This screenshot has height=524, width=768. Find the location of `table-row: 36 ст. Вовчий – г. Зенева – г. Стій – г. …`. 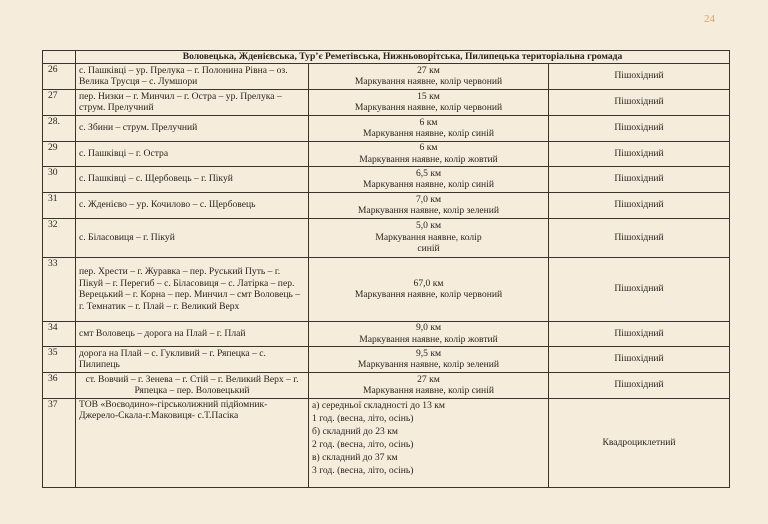

table-row: 36 ст. Вовчий – г. Зенева – г. Стій – г. … is located at coordinates (386, 385).